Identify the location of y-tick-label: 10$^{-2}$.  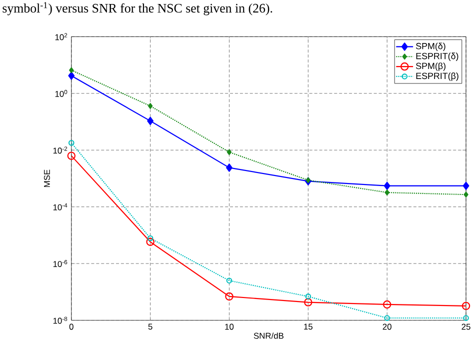
(60, 150).